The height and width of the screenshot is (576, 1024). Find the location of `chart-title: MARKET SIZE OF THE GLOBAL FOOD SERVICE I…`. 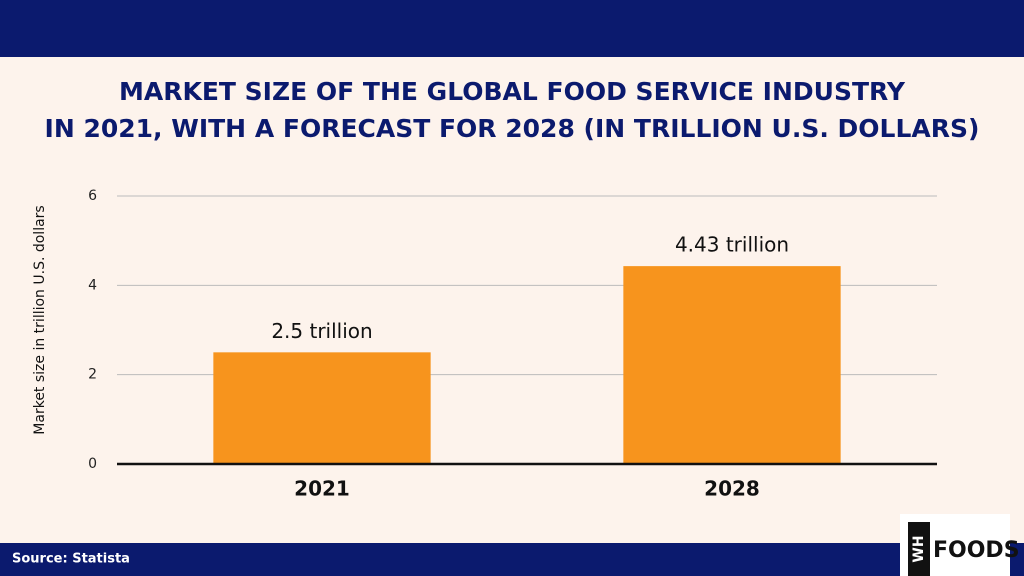

chart-title: MARKET SIZE OF THE GLOBAL FOOD SERVICE I… is located at coordinates (512, 91).